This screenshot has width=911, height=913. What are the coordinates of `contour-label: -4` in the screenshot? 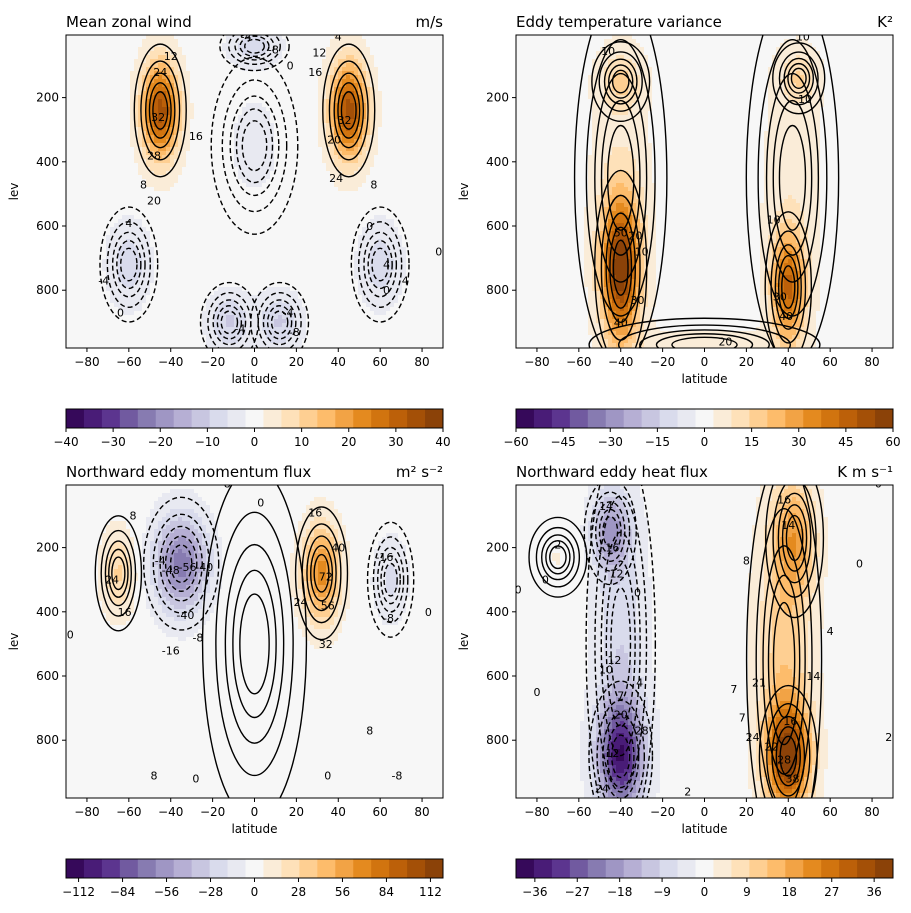 It's located at (288, 313).